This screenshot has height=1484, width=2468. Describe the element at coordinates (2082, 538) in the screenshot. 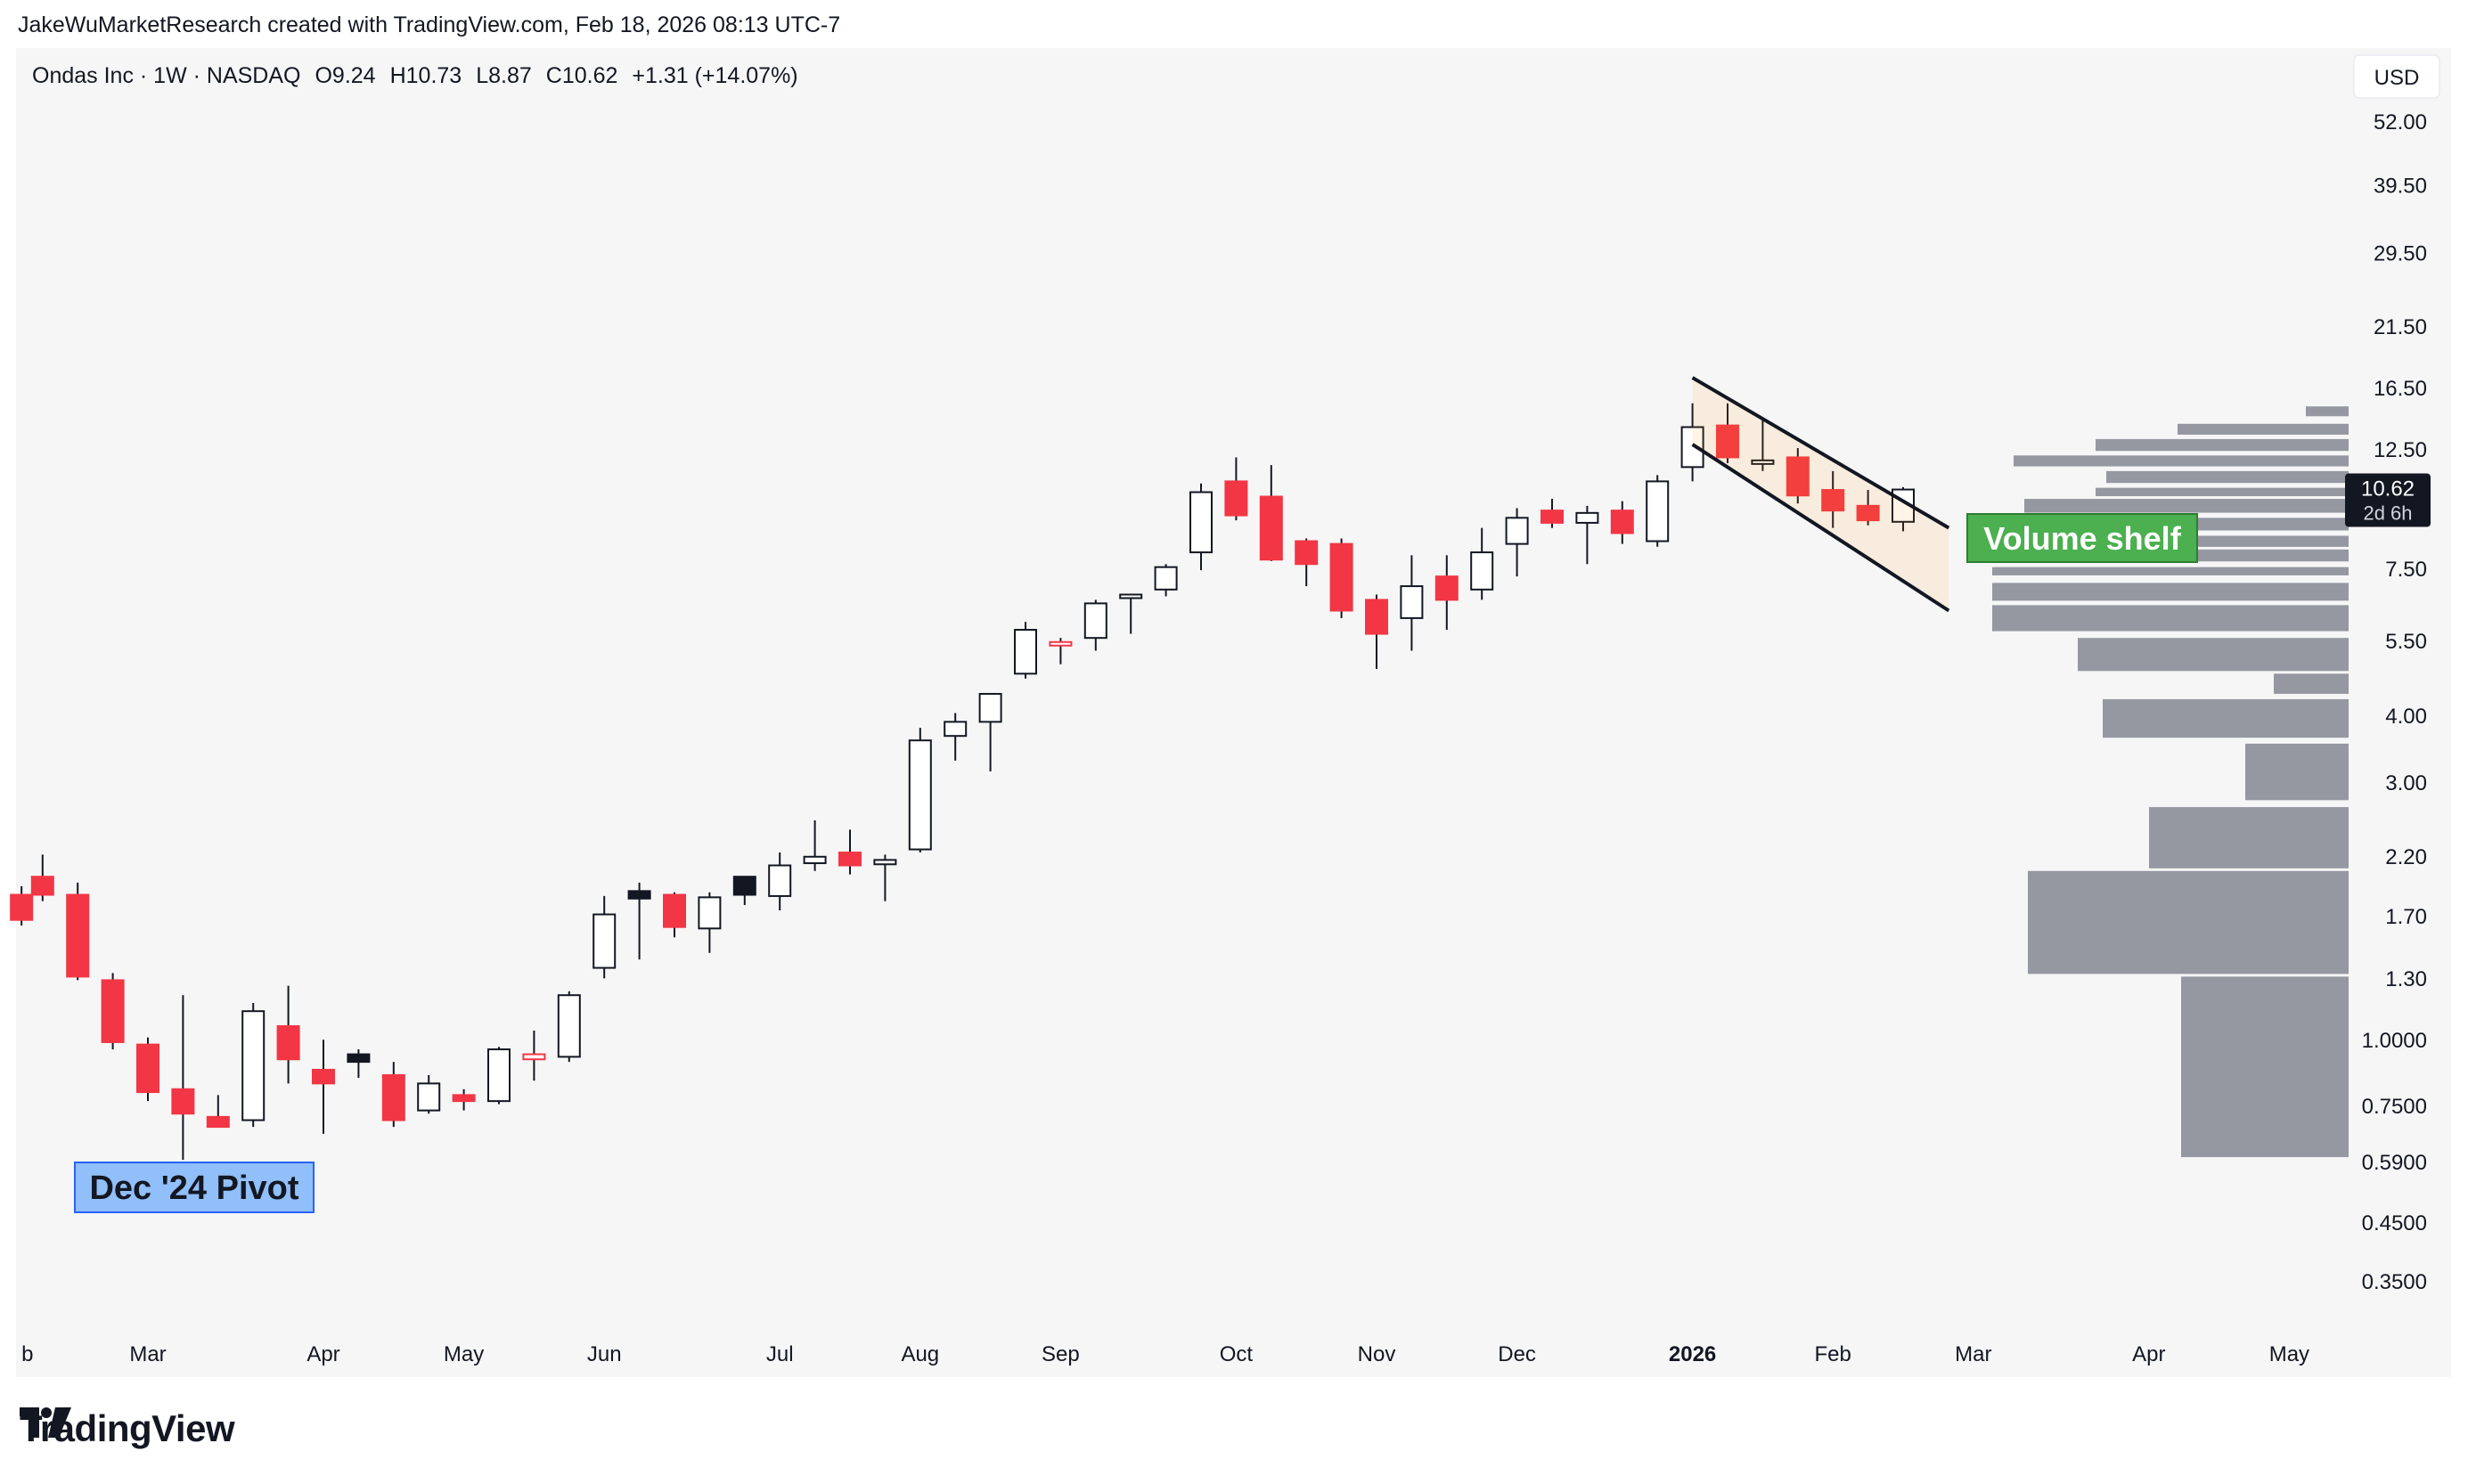

I see `volume-shelf-annotation: Volume shelf` at that location.